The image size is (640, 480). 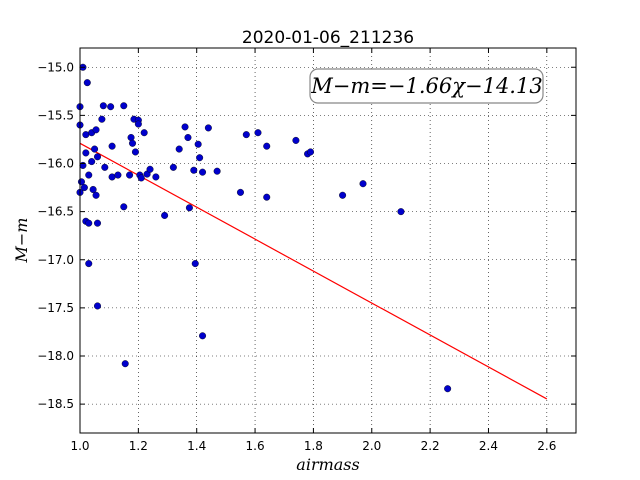 What do you see at coordinates (55, 164) in the screenshot?
I see `y-tick-label: −16.0` at bounding box center [55, 164].